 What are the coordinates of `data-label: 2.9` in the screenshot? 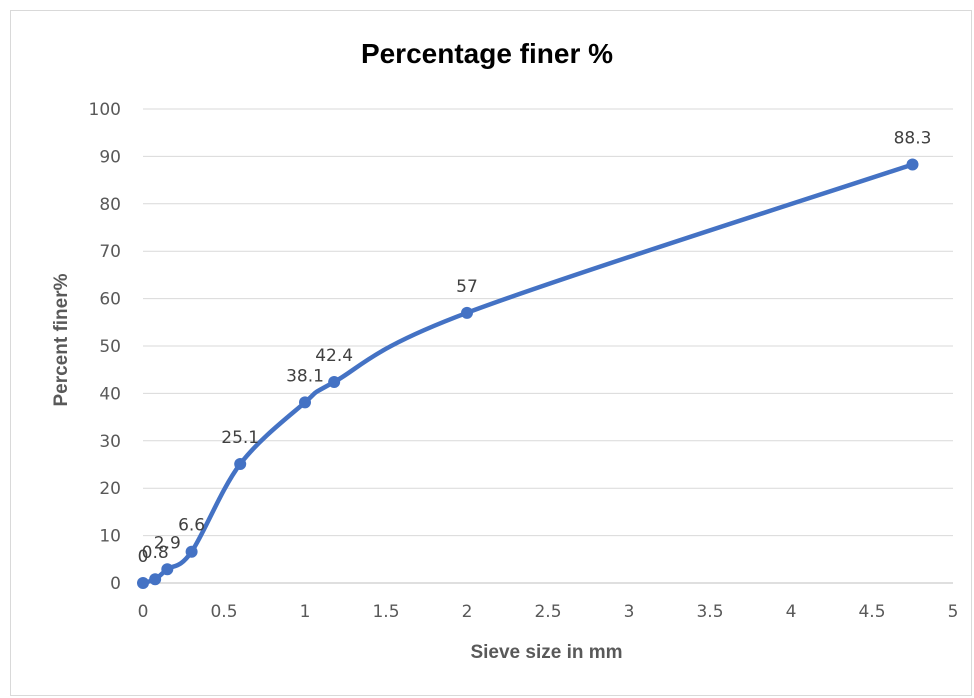 It's located at (167, 543).